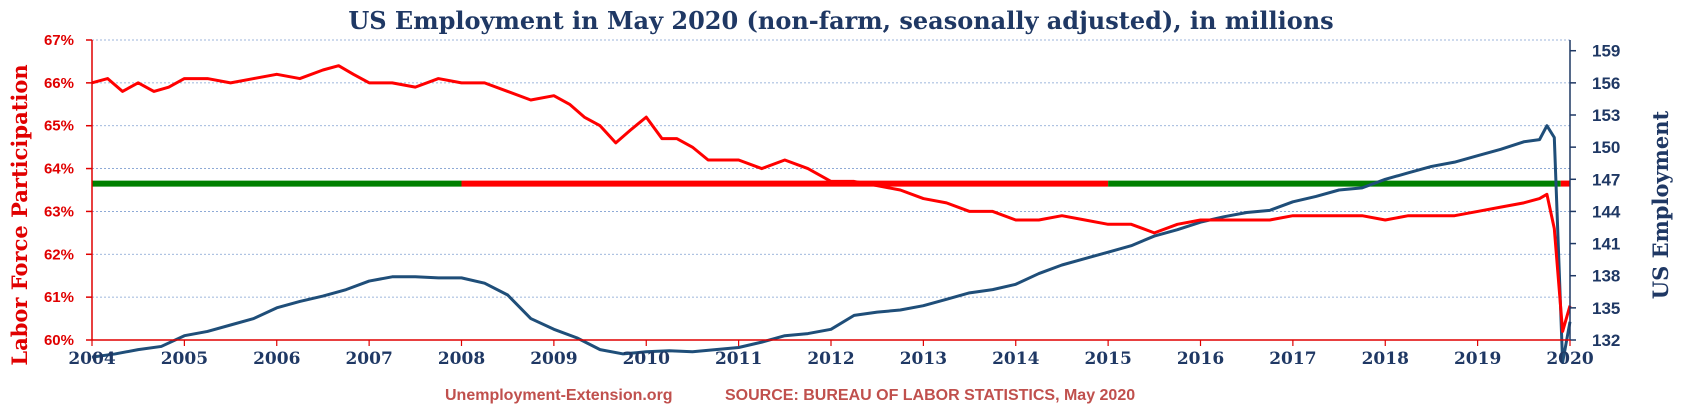 Image resolution: width=1682 pixels, height=410 pixels. What do you see at coordinates (1606, 211) in the screenshot?
I see `y-right-tick-label: 144` at bounding box center [1606, 211].